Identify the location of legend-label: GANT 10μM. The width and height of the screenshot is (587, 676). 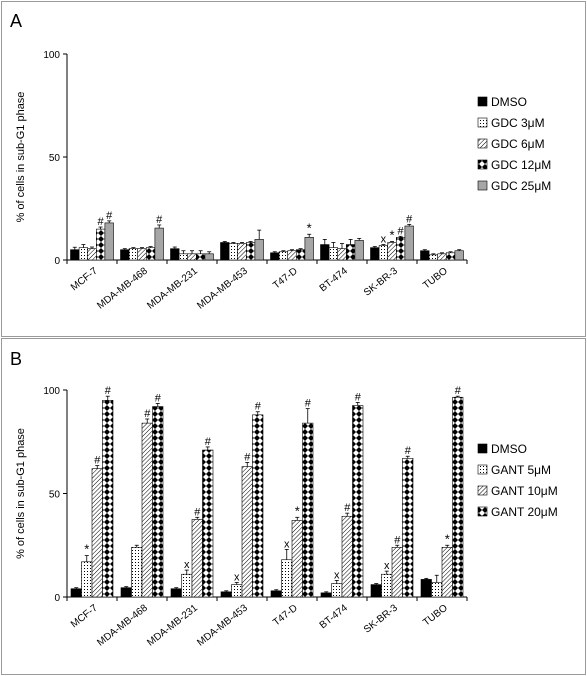
(524, 491).